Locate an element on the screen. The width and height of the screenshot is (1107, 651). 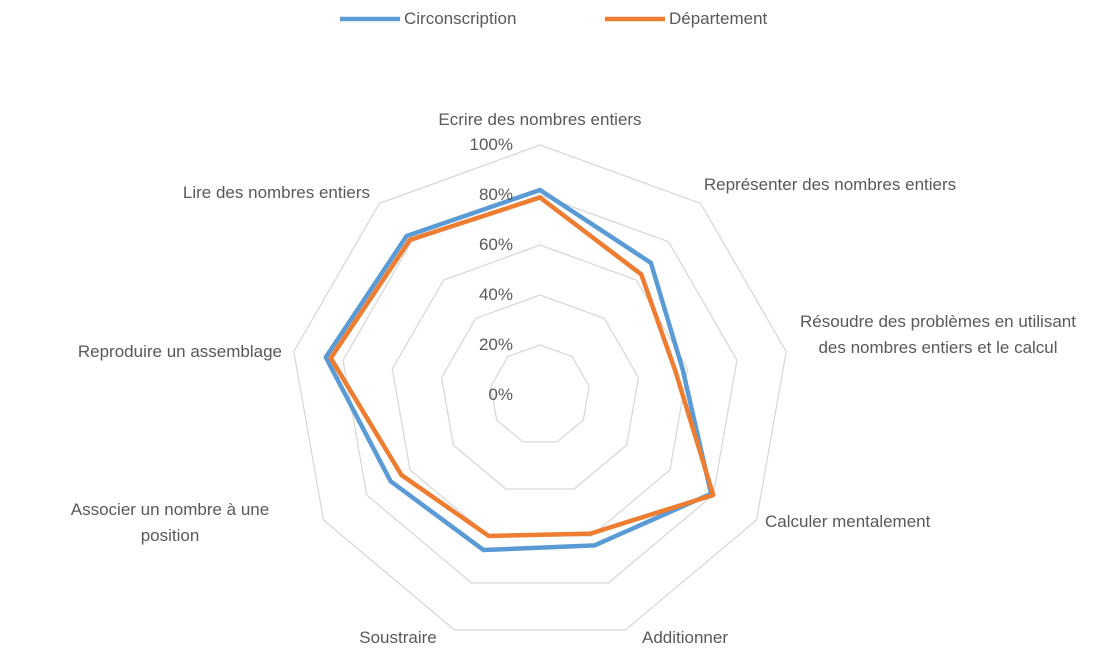
category-label: Représenter des nombres entiers is located at coordinates (830, 184).